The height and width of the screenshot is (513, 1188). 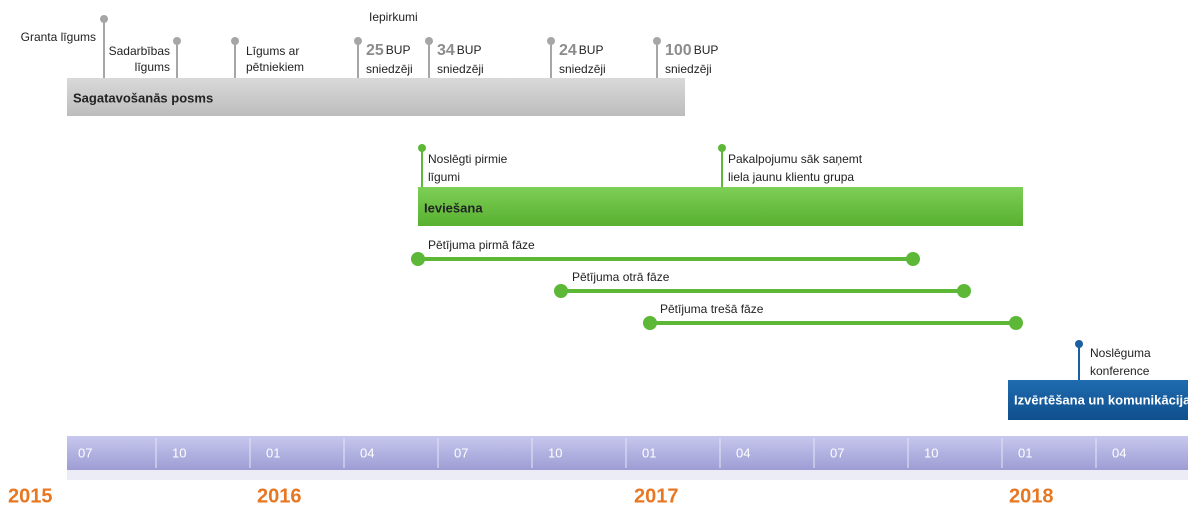 What do you see at coordinates (444, 177) in the screenshot?
I see `milestone-label: līgumi` at bounding box center [444, 177].